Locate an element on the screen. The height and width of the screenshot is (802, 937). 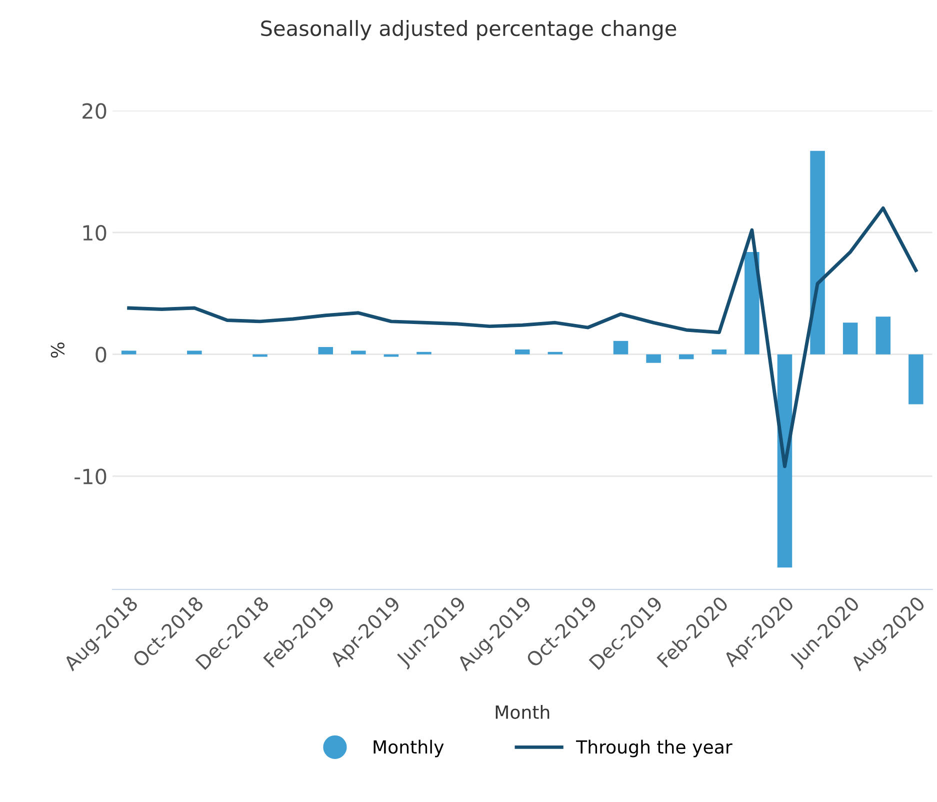
y-tick-label: 20 is located at coordinates (94, 111).